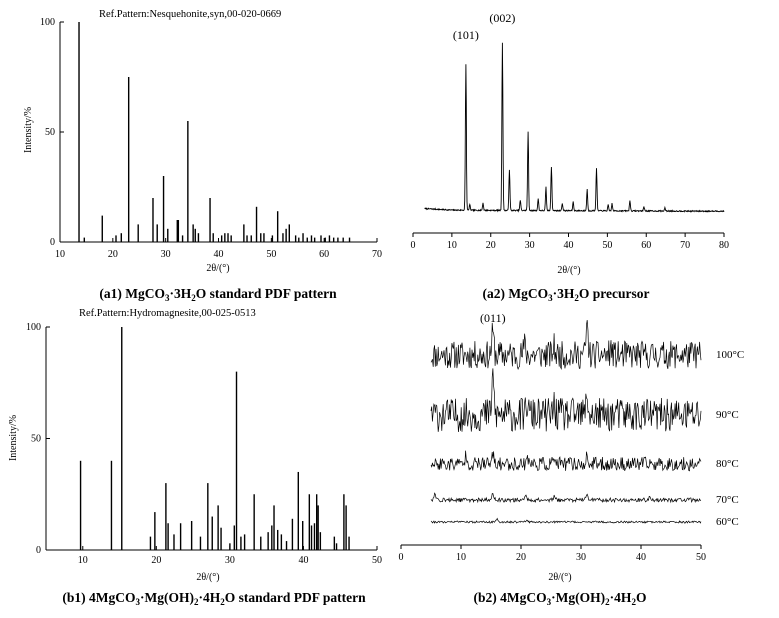 This screenshot has height=618, width=779. Describe the element at coordinates (574, 127) in the screenshot. I see `xrd-trace` at that location.